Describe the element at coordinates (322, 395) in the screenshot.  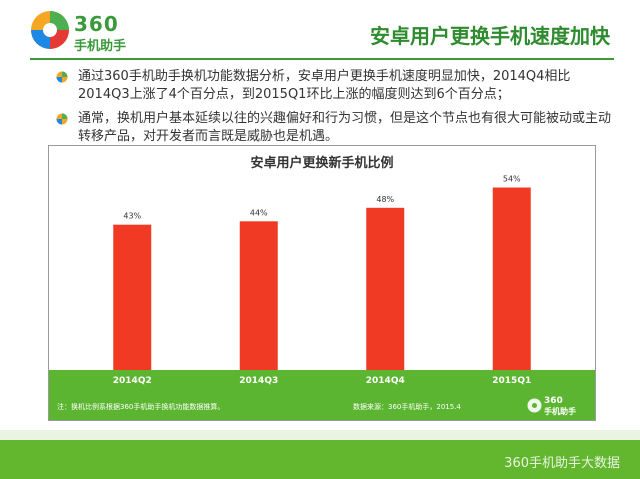
I see `x-axis-band` at that location.